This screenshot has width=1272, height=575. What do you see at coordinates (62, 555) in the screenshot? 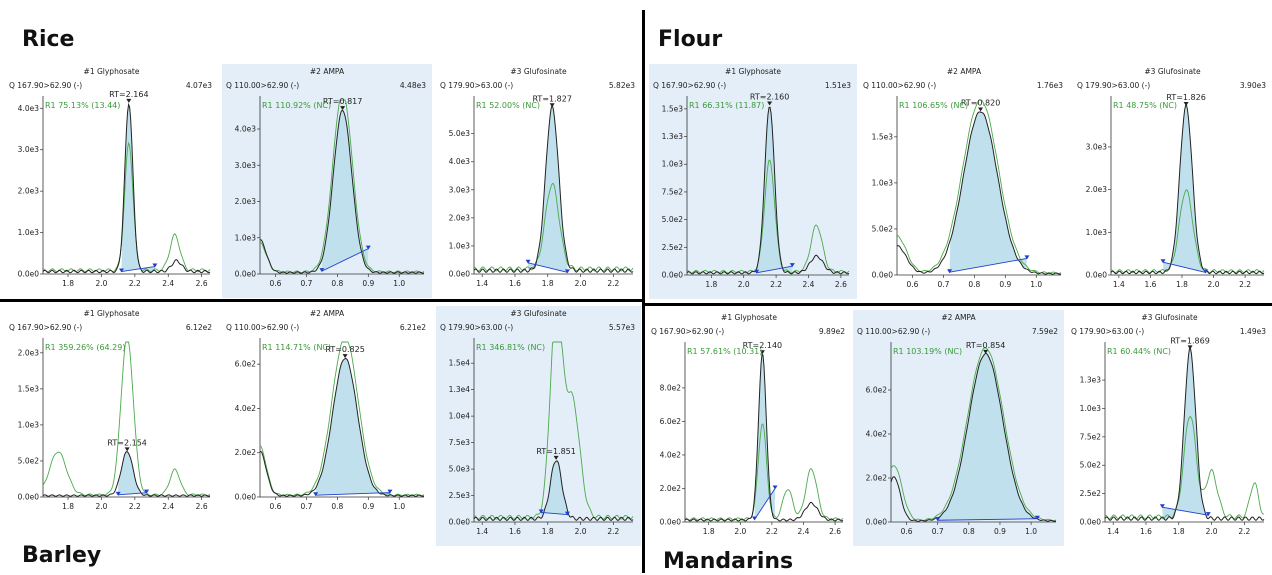
I see `matrix-label-barley: Barley` at bounding box center [62, 555].